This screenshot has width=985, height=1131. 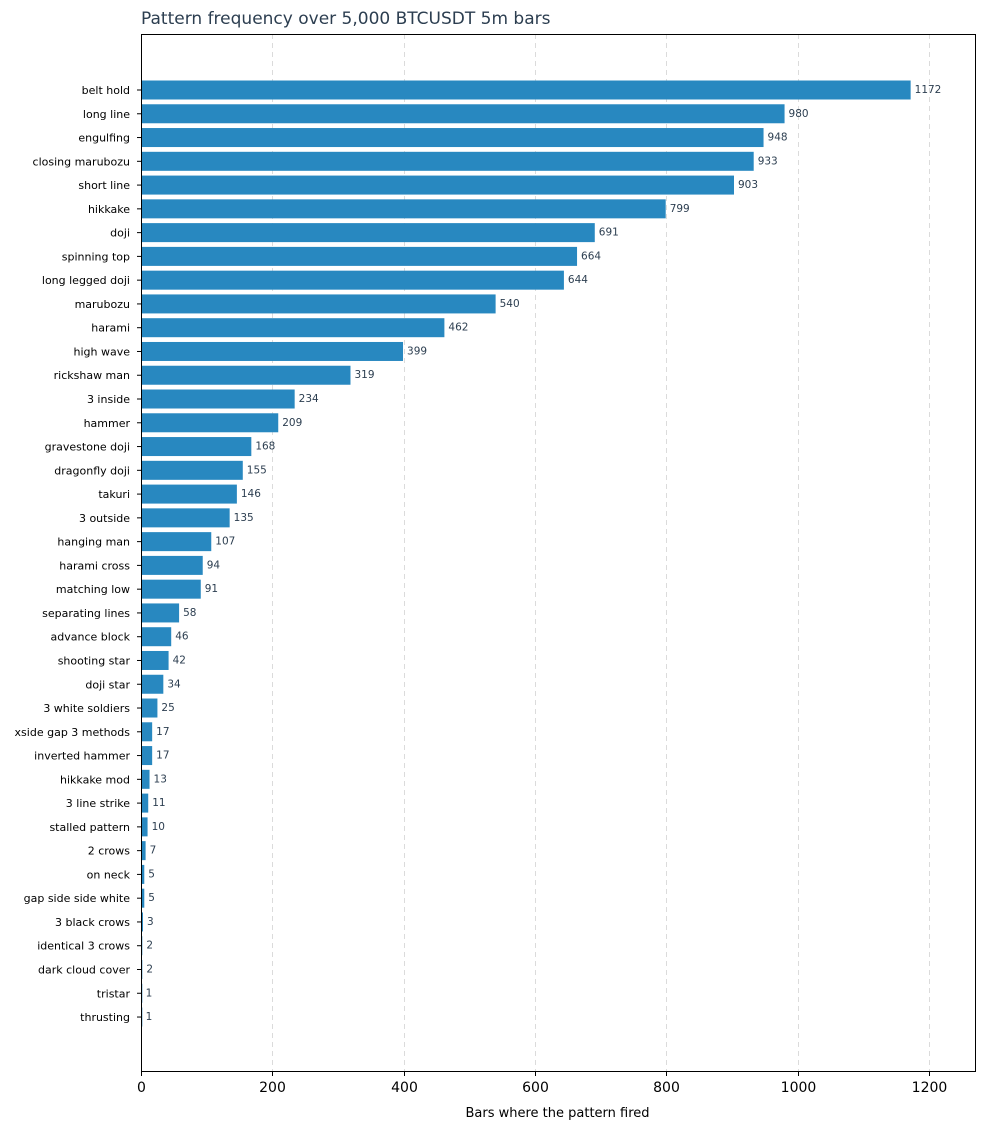 I want to click on category-label: hammer, so click(x=107, y=423).